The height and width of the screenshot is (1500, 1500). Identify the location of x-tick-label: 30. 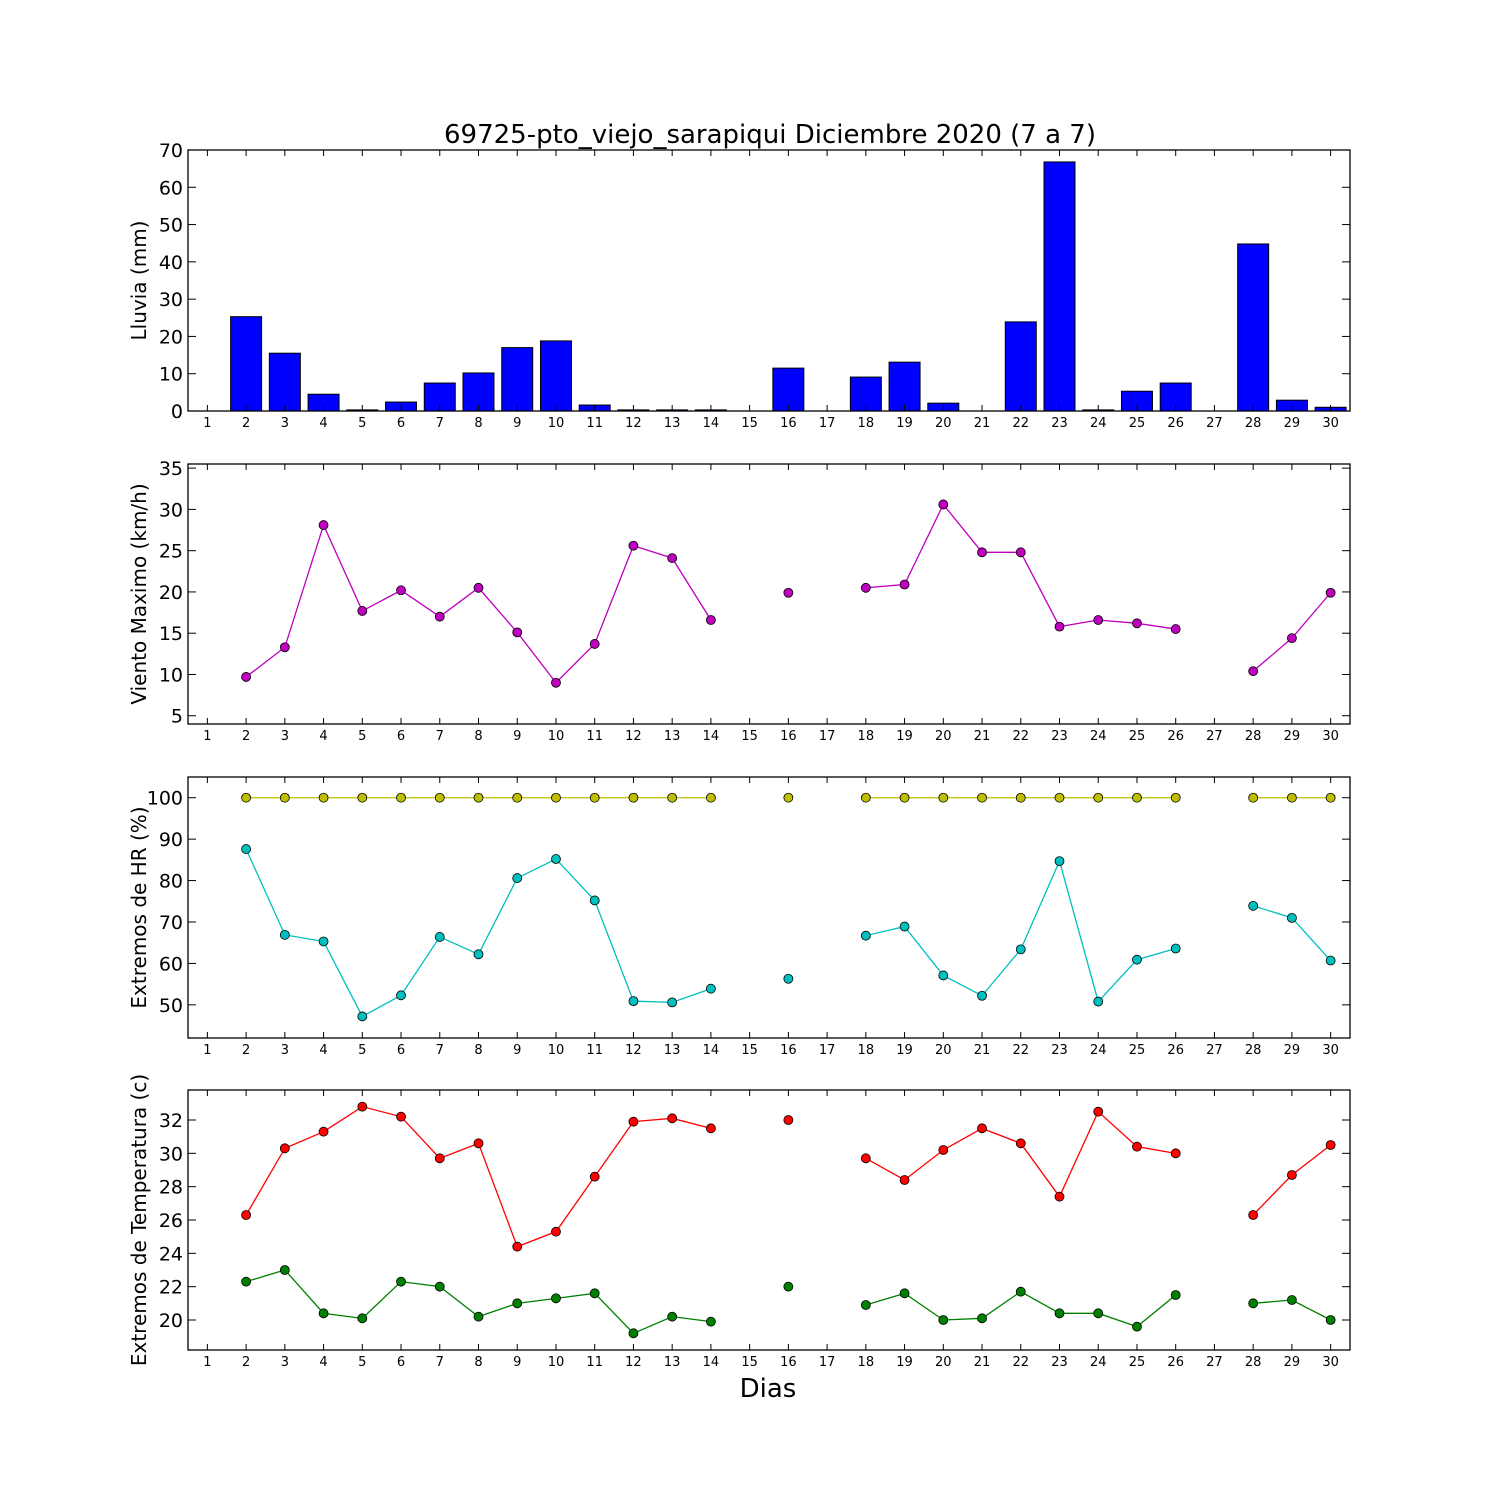
(1330, 1050).